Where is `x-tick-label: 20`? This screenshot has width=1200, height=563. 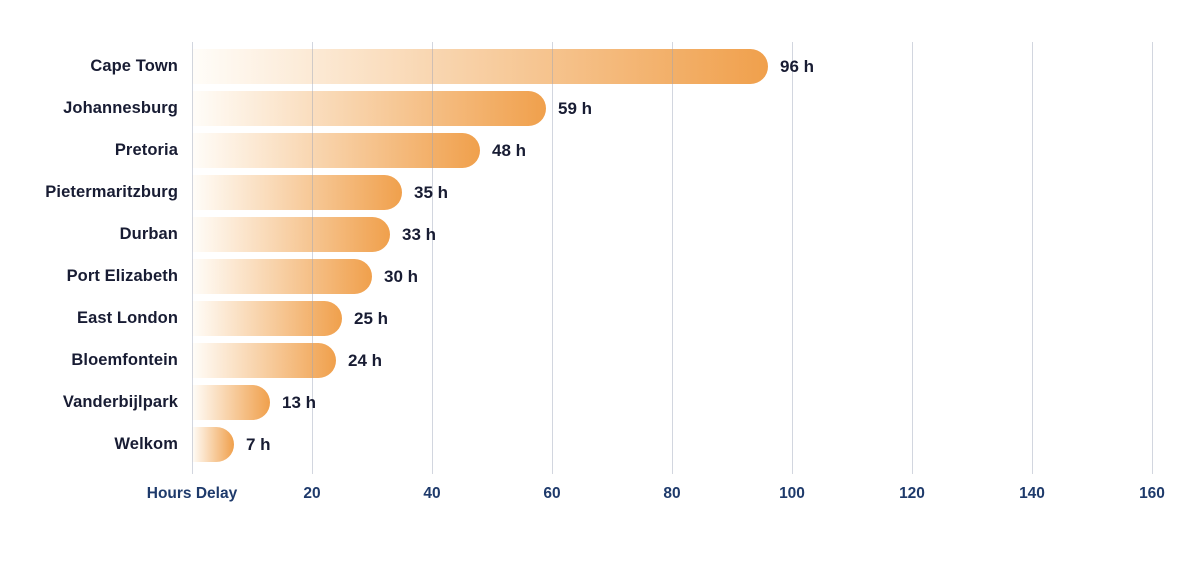
x-tick-label: 20 is located at coordinates (312, 493).